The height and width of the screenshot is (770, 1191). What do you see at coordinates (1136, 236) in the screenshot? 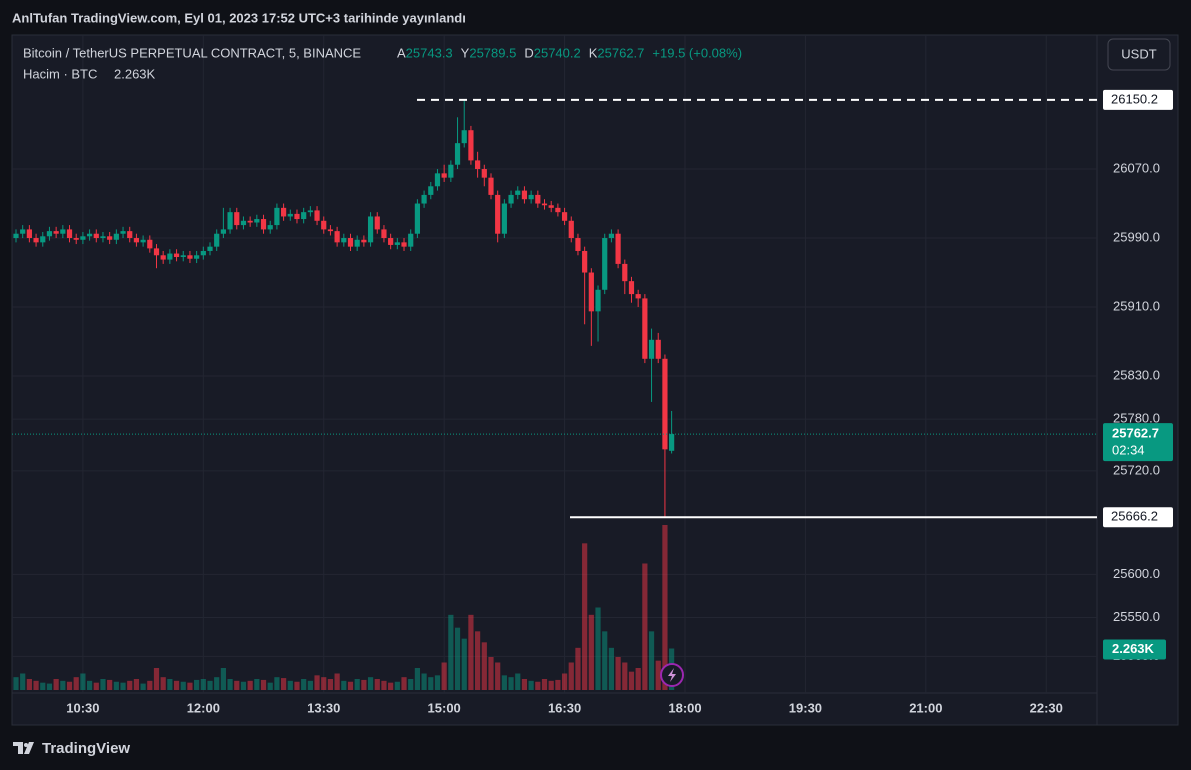
I see `y-tick-label: 25990.0` at bounding box center [1136, 236].